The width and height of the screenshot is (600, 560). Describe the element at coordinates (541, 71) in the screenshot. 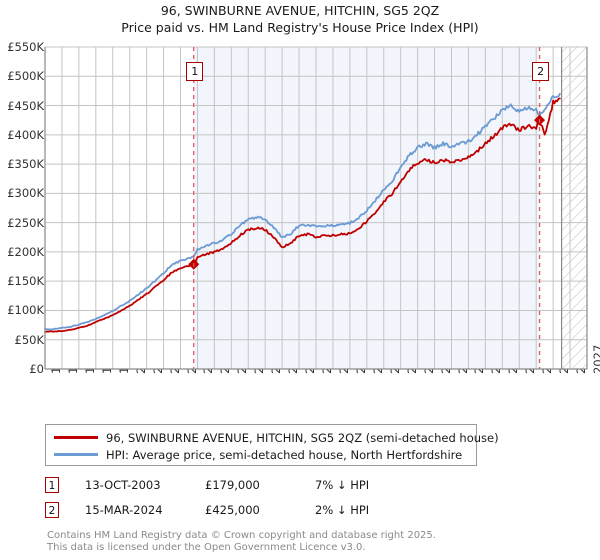

I see `sale-marker-2: 2` at that location.